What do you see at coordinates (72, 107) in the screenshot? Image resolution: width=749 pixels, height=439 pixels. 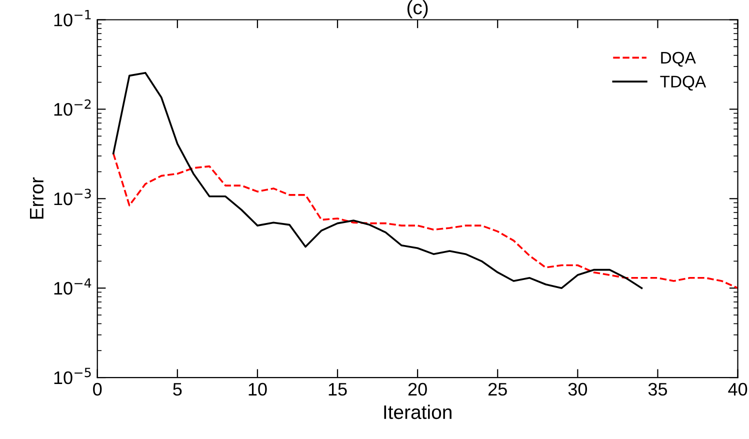 I see `y-tick-label: 10$^{−2}$` at bounding box center [72, 107].